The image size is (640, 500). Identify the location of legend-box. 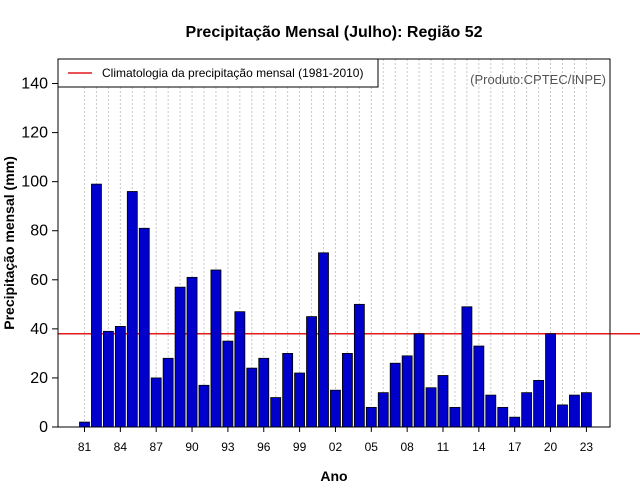
(218, 73).